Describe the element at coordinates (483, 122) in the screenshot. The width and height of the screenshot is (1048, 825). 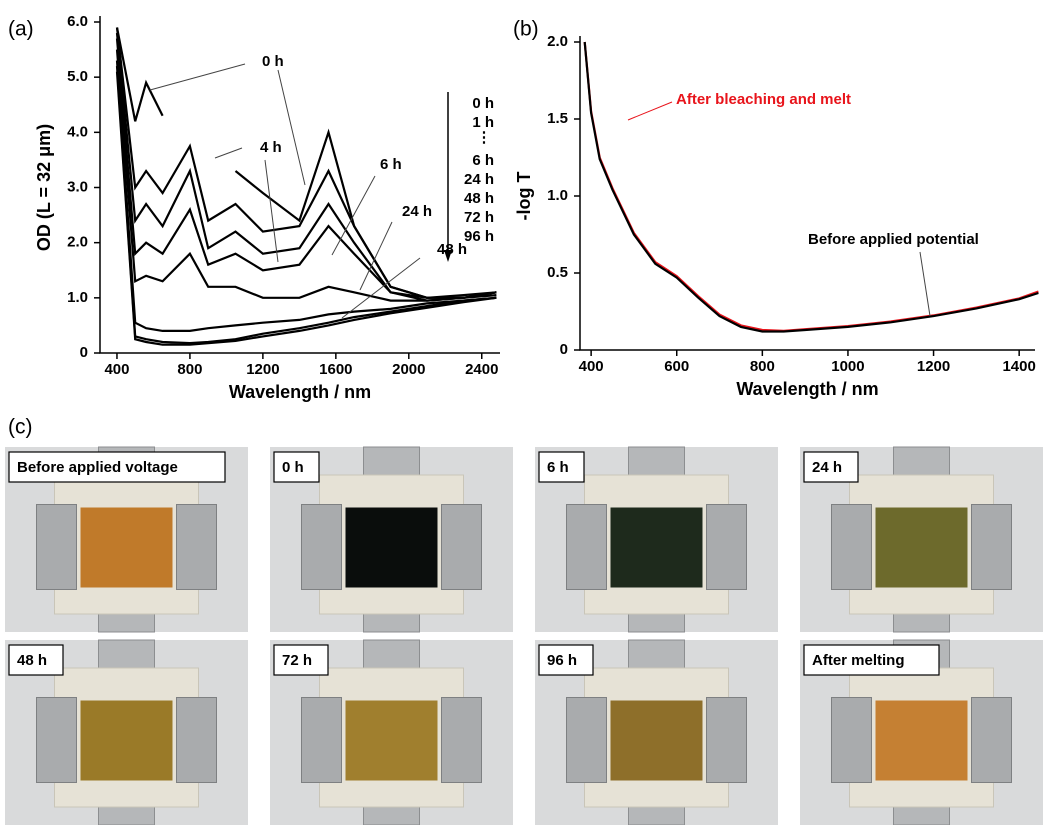
I see `legend-label: 1 h` at that location.